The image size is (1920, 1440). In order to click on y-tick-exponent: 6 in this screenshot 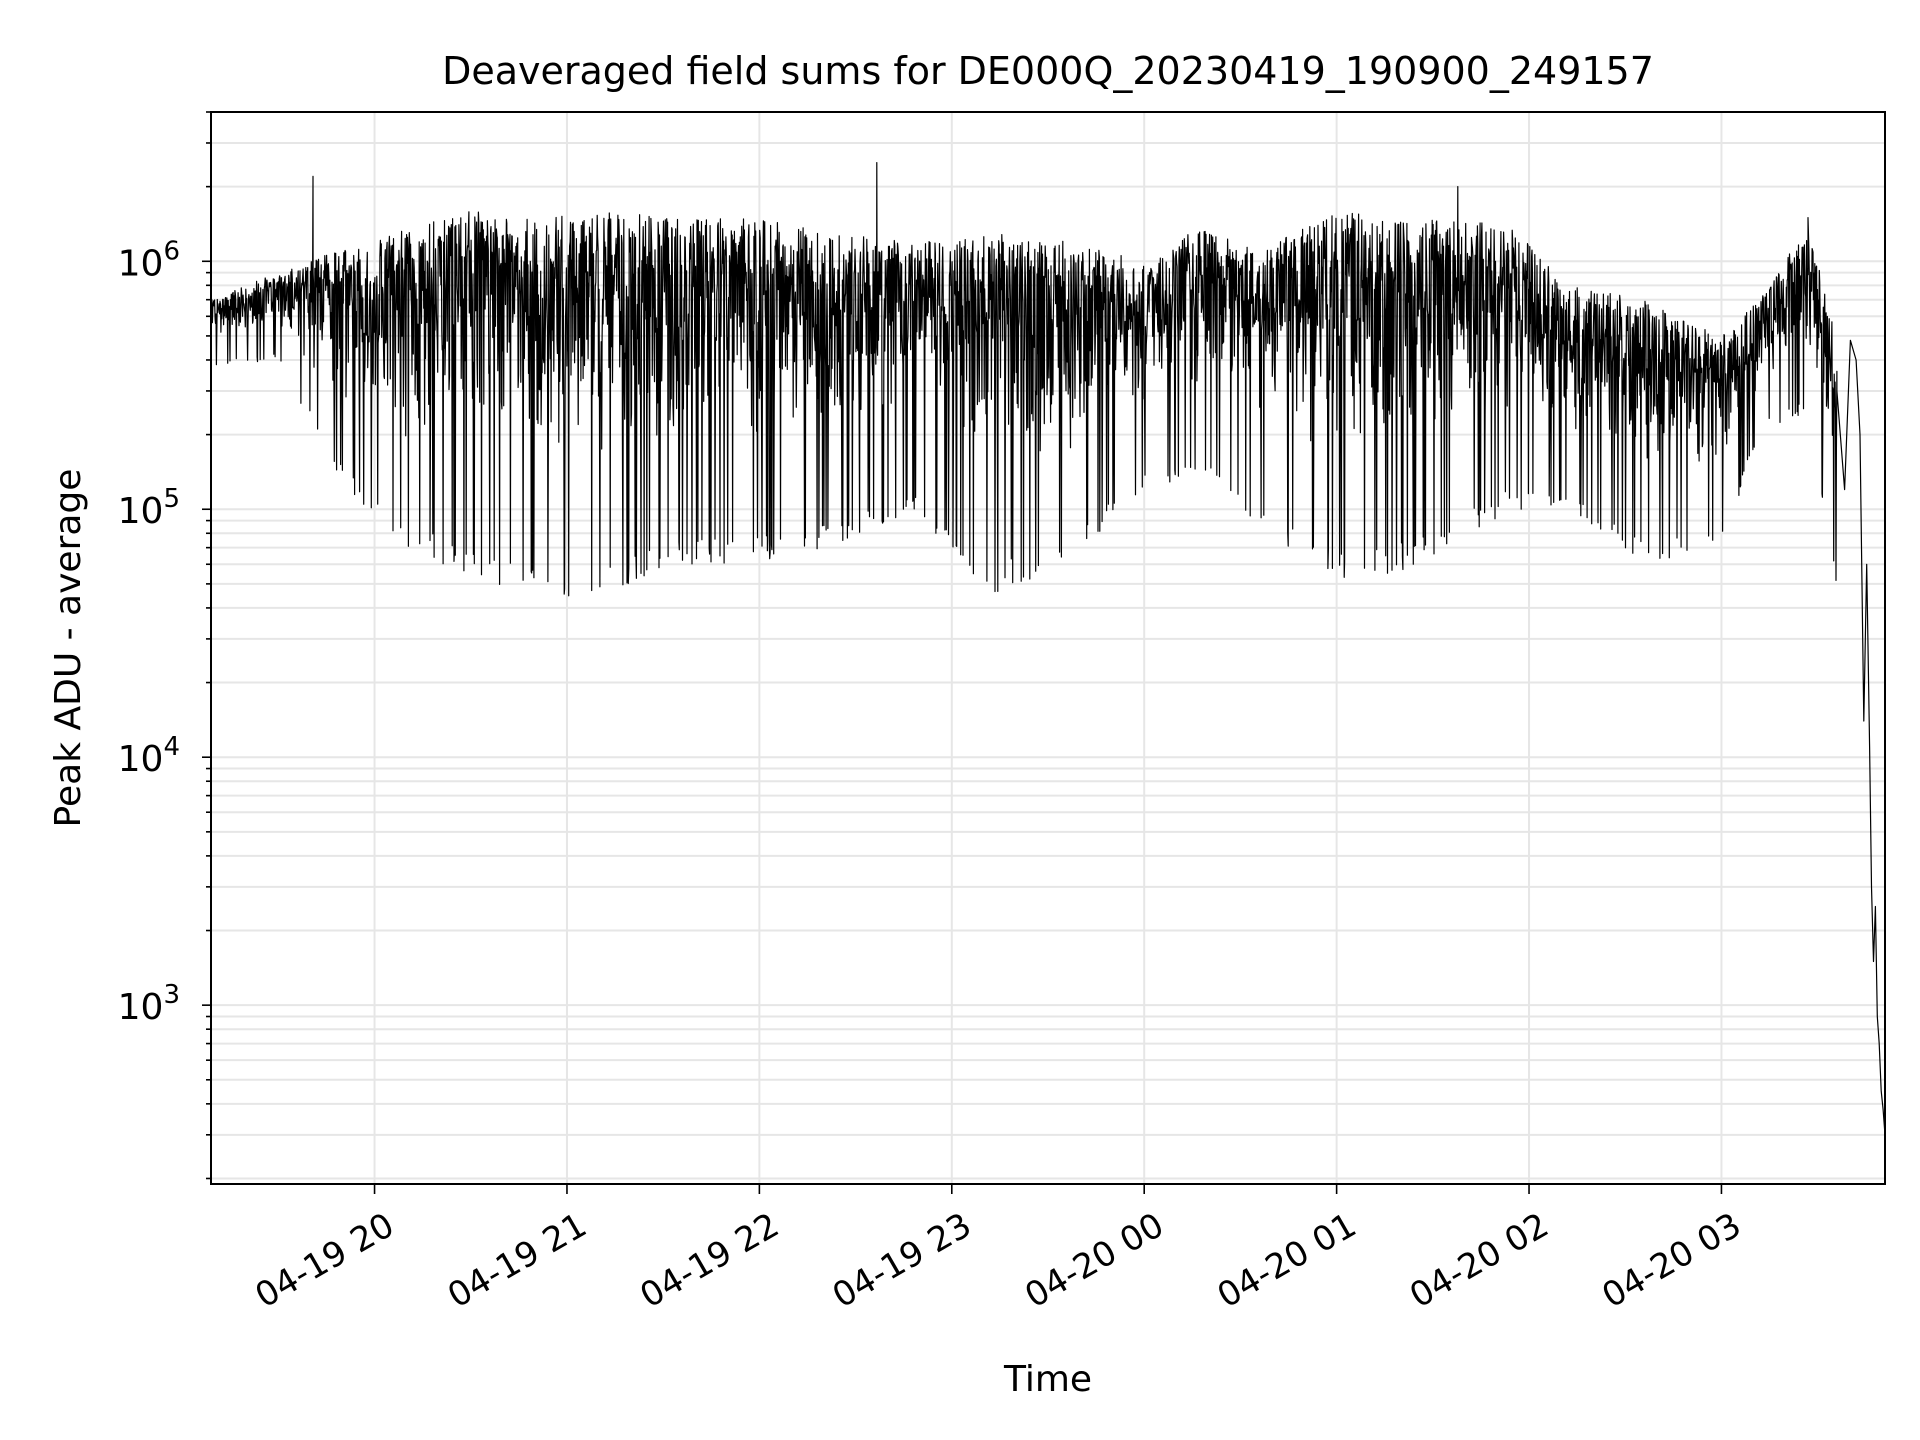, I will do `click(171, 251)`.